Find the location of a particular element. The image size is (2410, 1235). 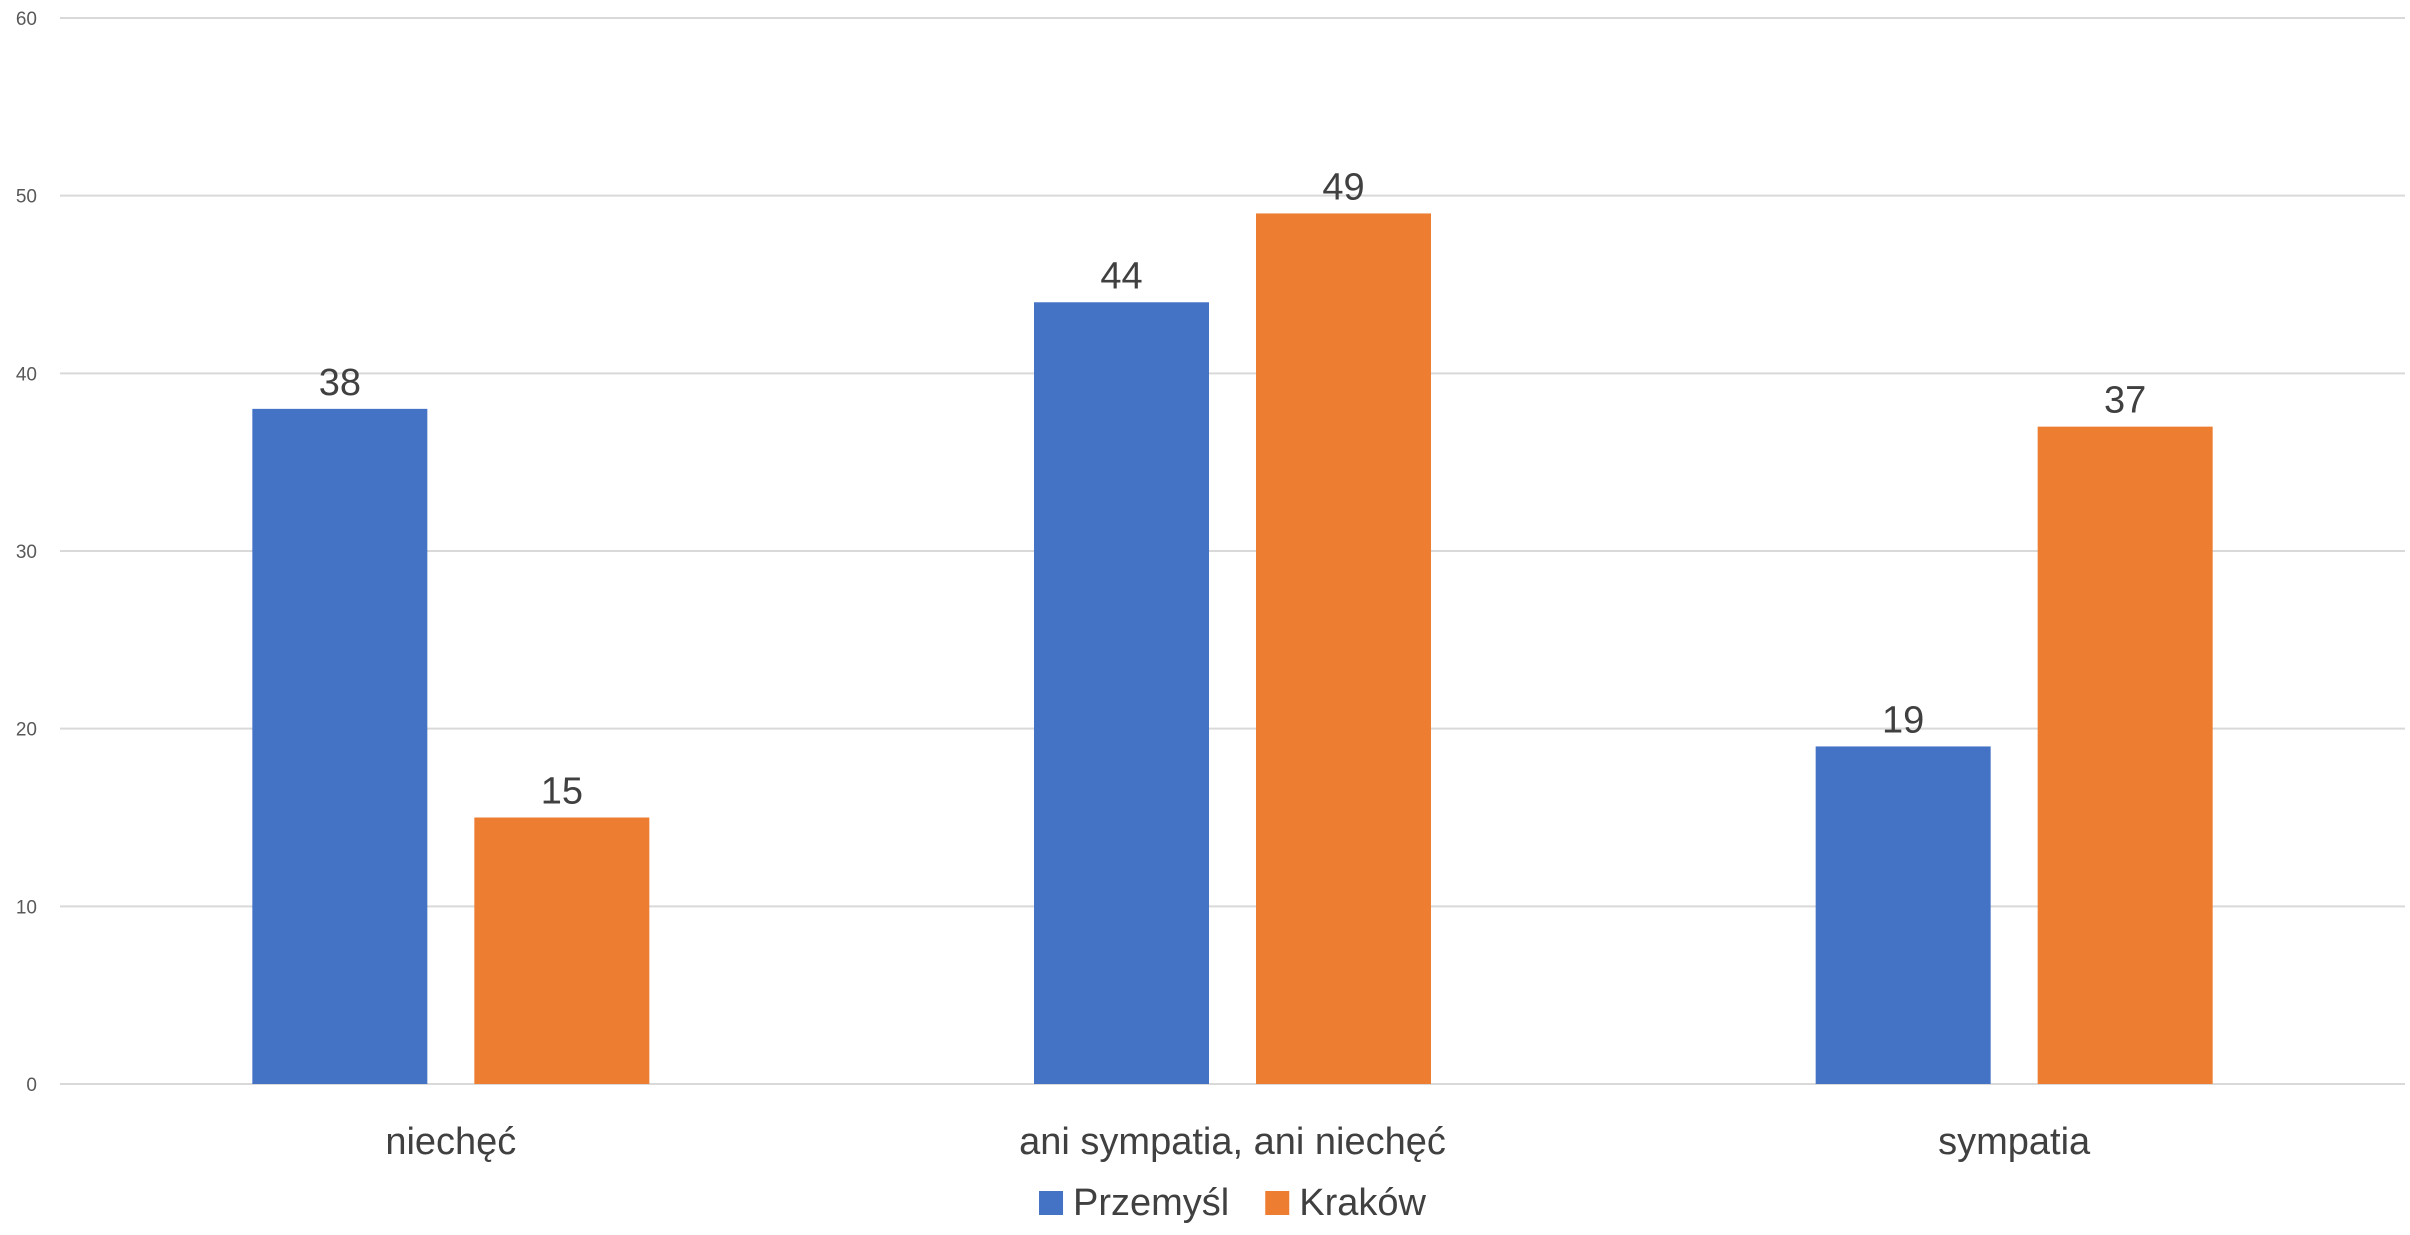

category-label: ani sympatia, ani niechęć is located at coordinates (1232, 1142).